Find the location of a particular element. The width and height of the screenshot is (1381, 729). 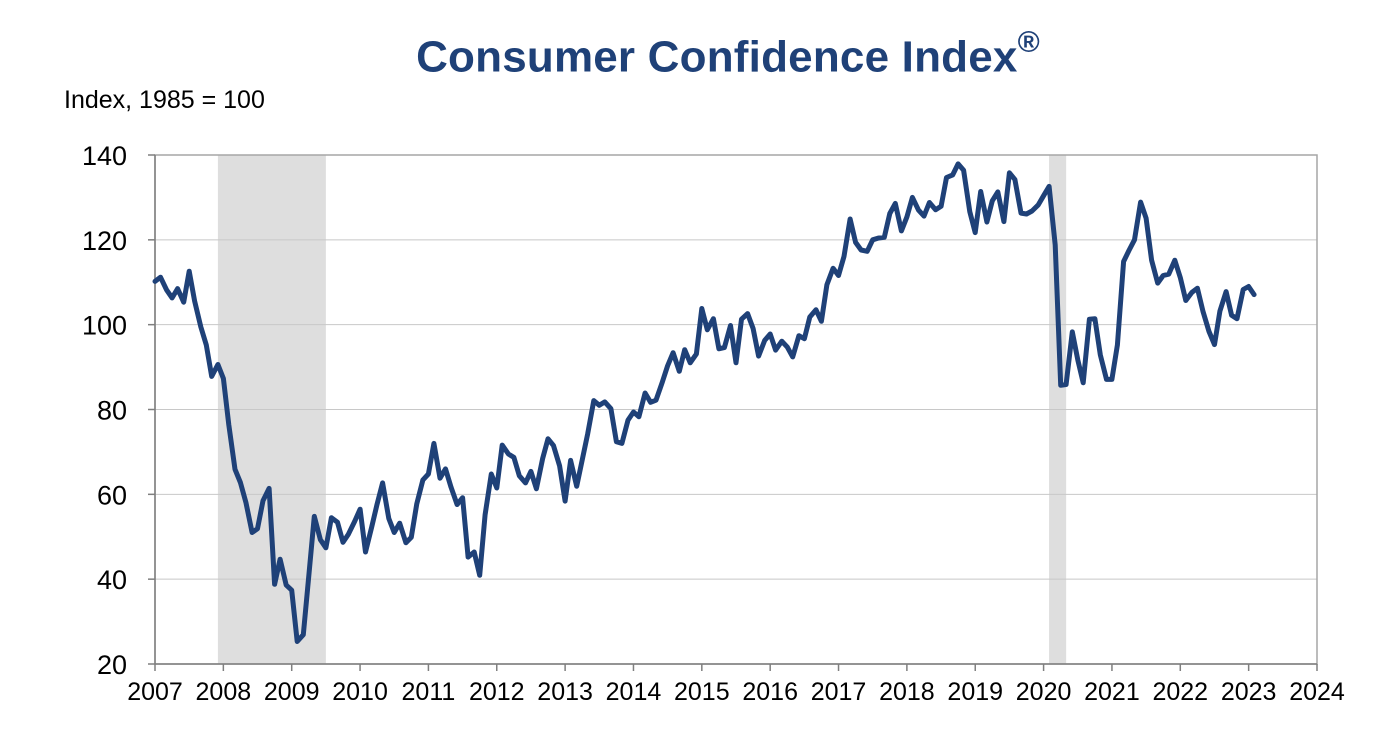

x-tick-label-2015: 2015 is located at coordinates (702, 692).